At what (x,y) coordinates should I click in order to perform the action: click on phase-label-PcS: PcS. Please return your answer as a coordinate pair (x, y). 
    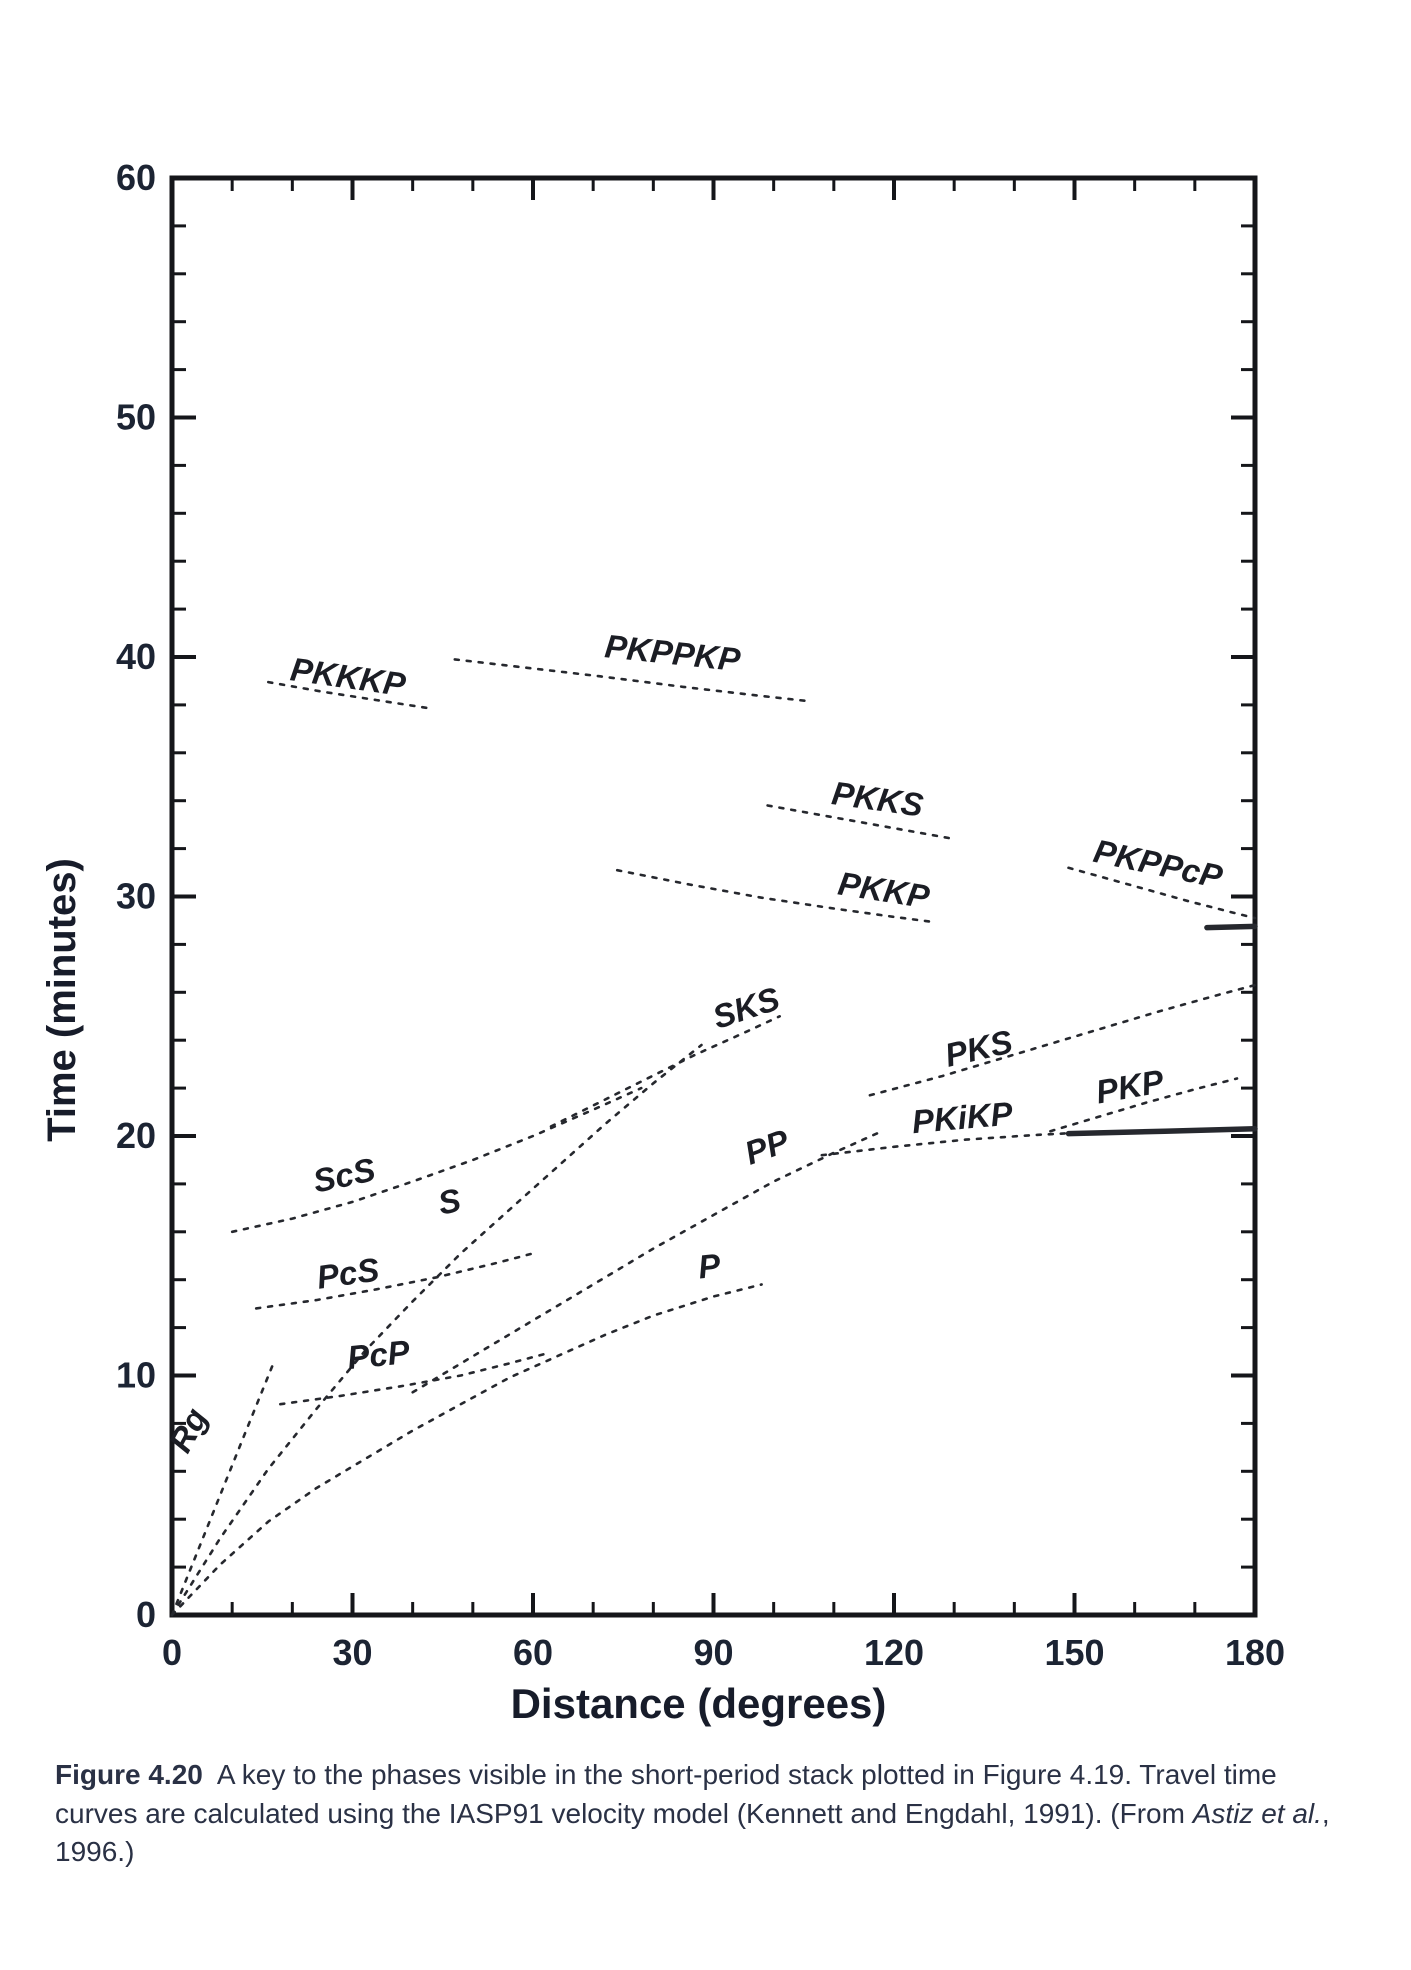
    Looking at the image, I should click on (347, 1272).